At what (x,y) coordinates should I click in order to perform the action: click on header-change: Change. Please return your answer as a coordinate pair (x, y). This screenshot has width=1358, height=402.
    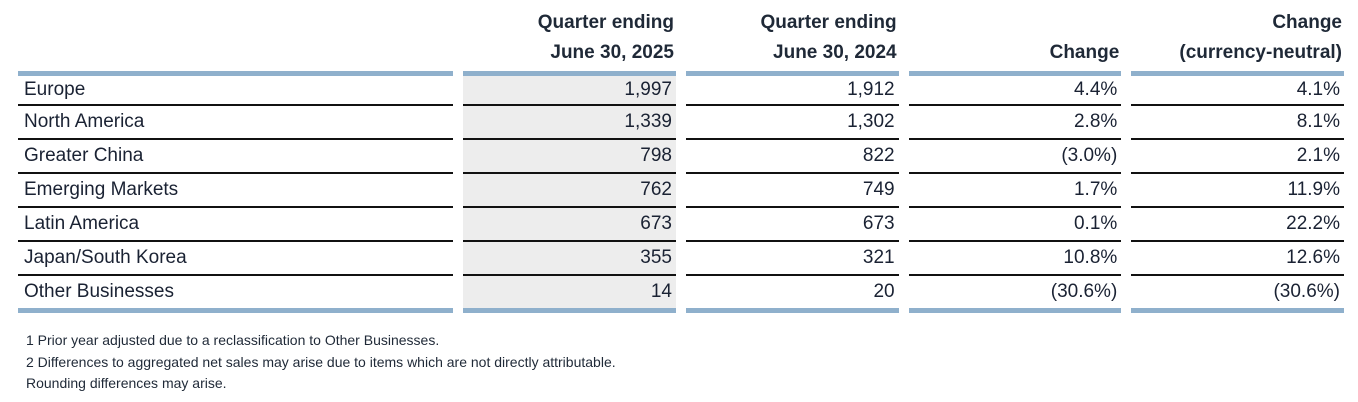
    Looking at the image, I should click on (1015, 39).